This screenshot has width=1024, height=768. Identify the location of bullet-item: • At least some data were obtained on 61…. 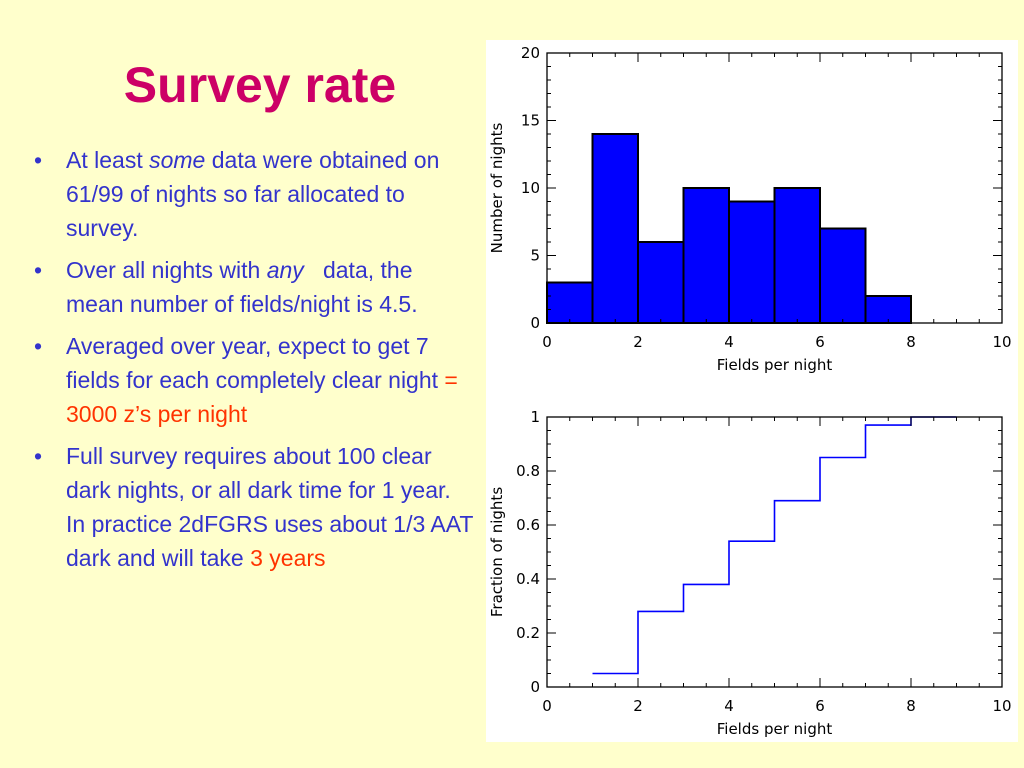
(250, 194).